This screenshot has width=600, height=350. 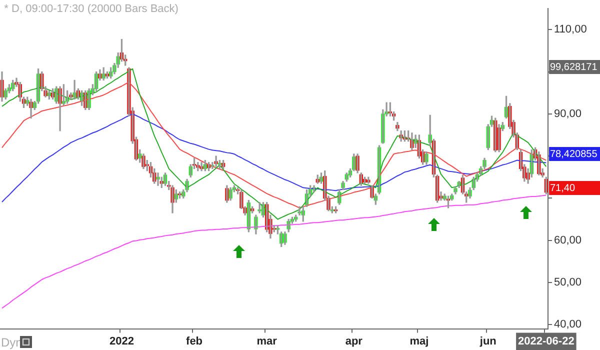 I want to click on y-tick-label: 60,00, so click(x=568, y=240).